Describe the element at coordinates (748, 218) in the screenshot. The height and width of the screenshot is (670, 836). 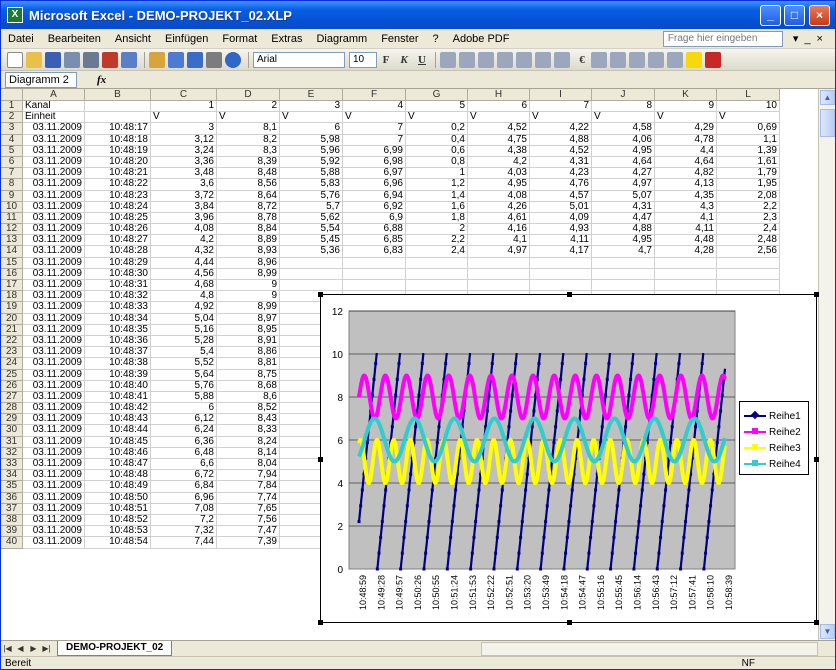
I see `table-cell: 2,3` at that location.